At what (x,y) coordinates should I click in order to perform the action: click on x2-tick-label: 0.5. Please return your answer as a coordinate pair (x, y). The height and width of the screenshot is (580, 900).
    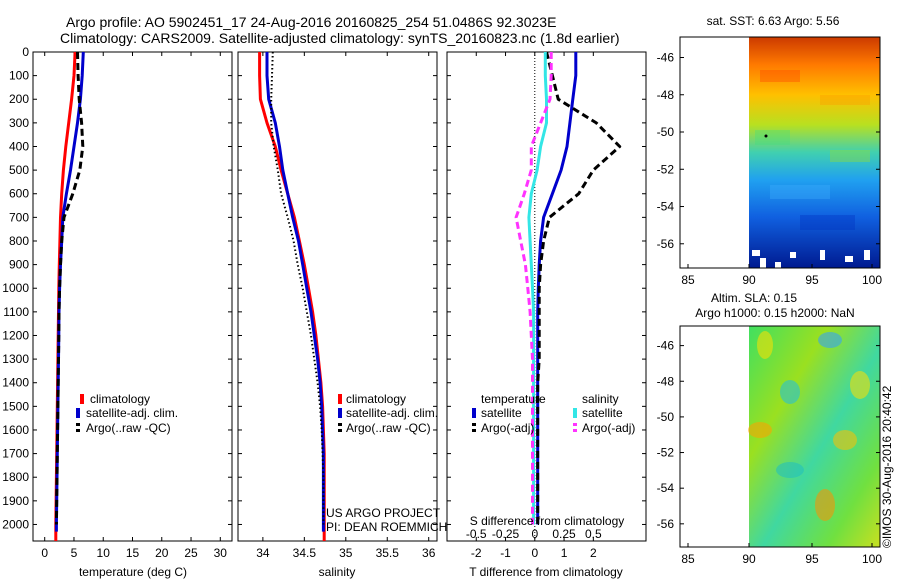
    Looking at the image, I should click on (593, 534).